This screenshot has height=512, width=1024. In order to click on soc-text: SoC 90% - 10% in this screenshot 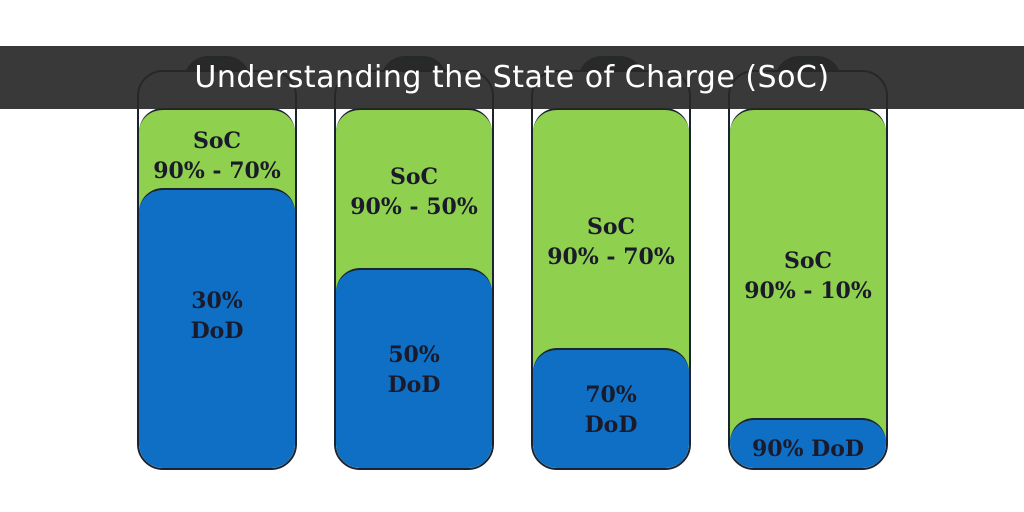, I will do `click(808, 276)`.